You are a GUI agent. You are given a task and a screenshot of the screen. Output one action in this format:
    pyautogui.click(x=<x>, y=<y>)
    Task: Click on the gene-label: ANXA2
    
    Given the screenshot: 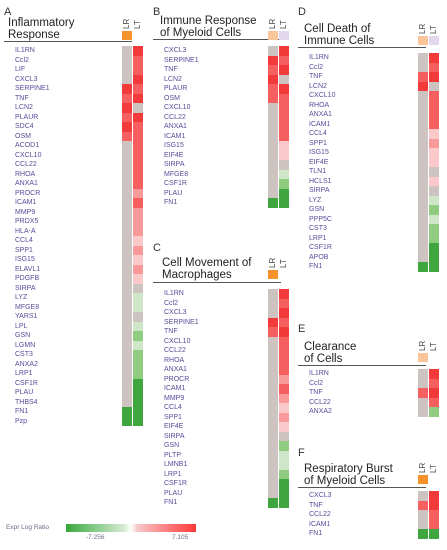 What is the action you would take?
    pyautogui.click(x=320, y=411)
    